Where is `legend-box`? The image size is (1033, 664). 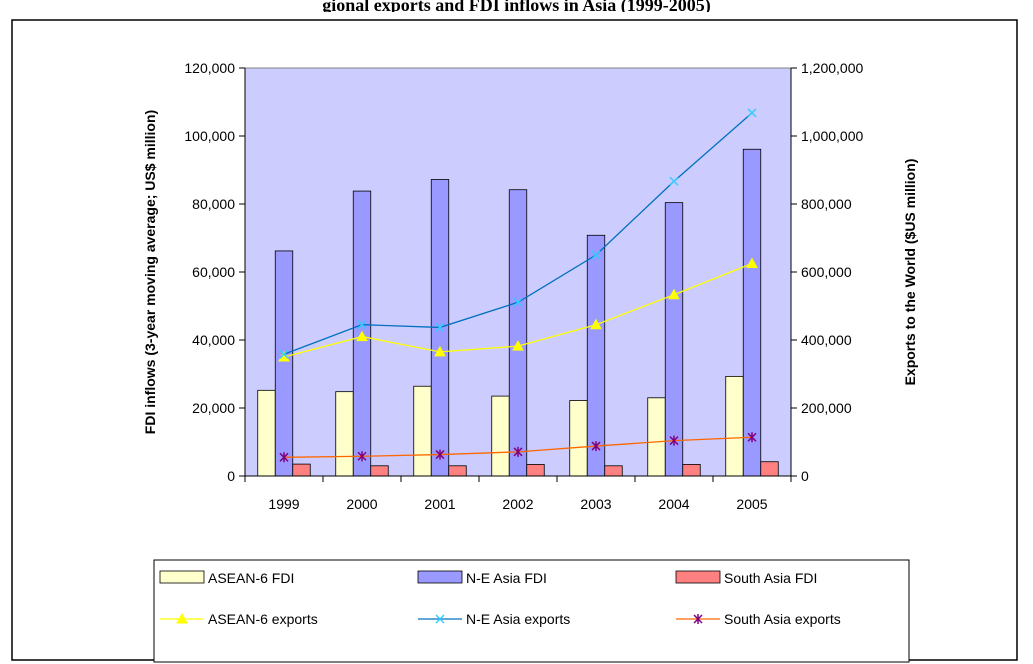 legend-box is located at coordinates (531, 611).